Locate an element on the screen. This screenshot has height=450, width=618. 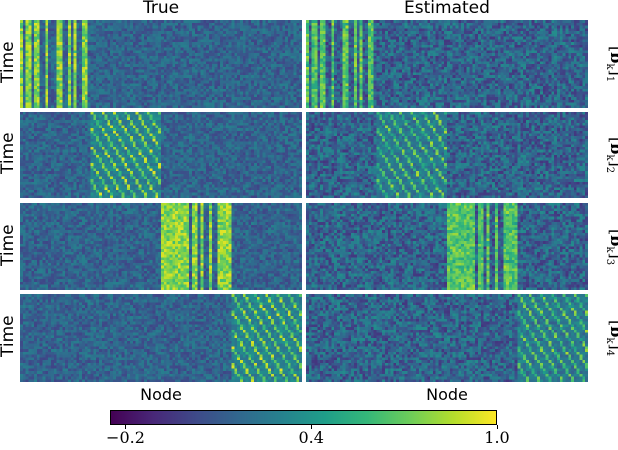
row-label-b-k-3: [bk]3 is located at coordinates (611, 247).